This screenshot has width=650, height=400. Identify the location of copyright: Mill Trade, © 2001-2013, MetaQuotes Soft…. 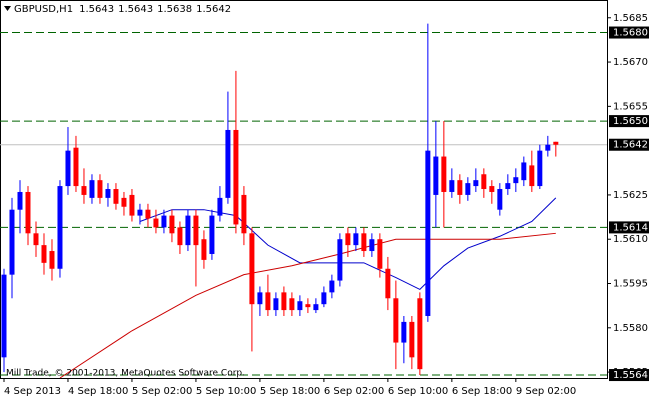
(125, 374).